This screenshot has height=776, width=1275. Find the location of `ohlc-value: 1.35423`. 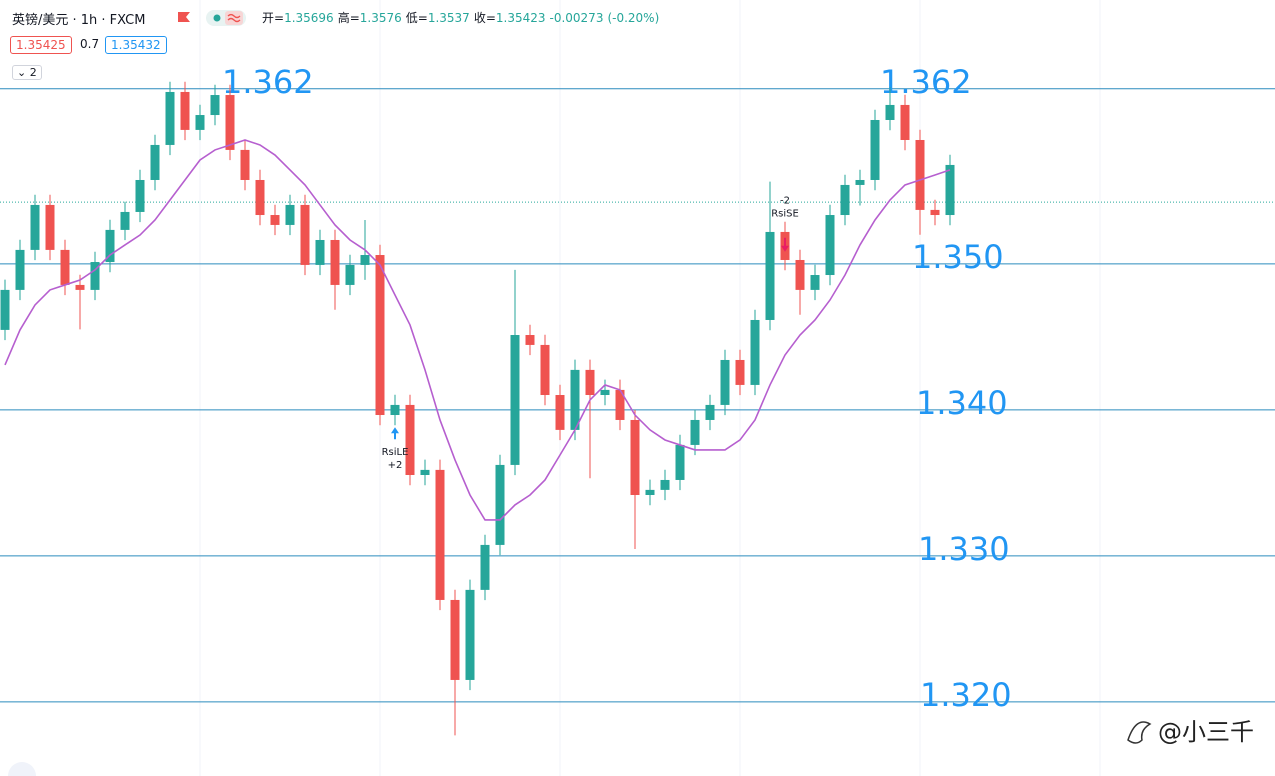

ohlc-value: 1.35423 is located at coordinates (520, 18).